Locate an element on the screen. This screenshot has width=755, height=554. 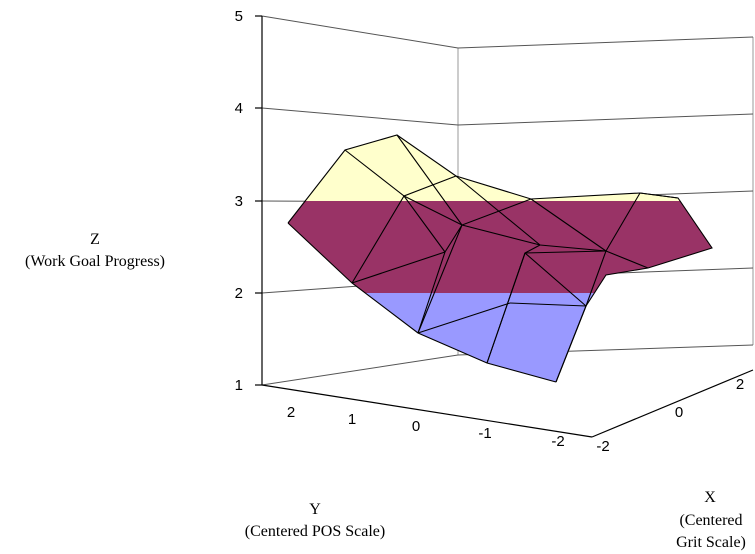
z-tick-label: 2 is located at coordinates (239, 293).